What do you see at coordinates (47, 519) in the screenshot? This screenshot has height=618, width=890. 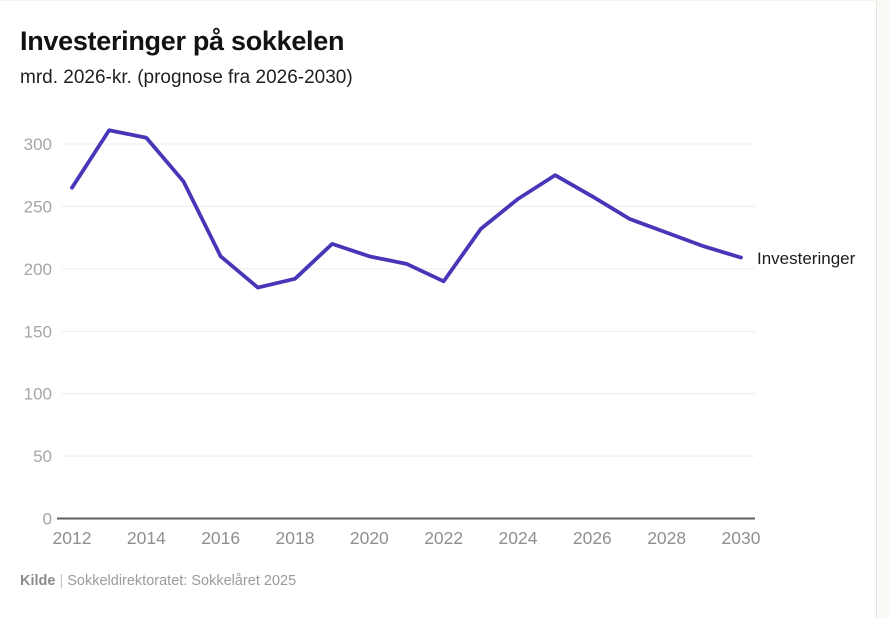 I see `y-tick-label: 0` at bounding box center [47, 519].